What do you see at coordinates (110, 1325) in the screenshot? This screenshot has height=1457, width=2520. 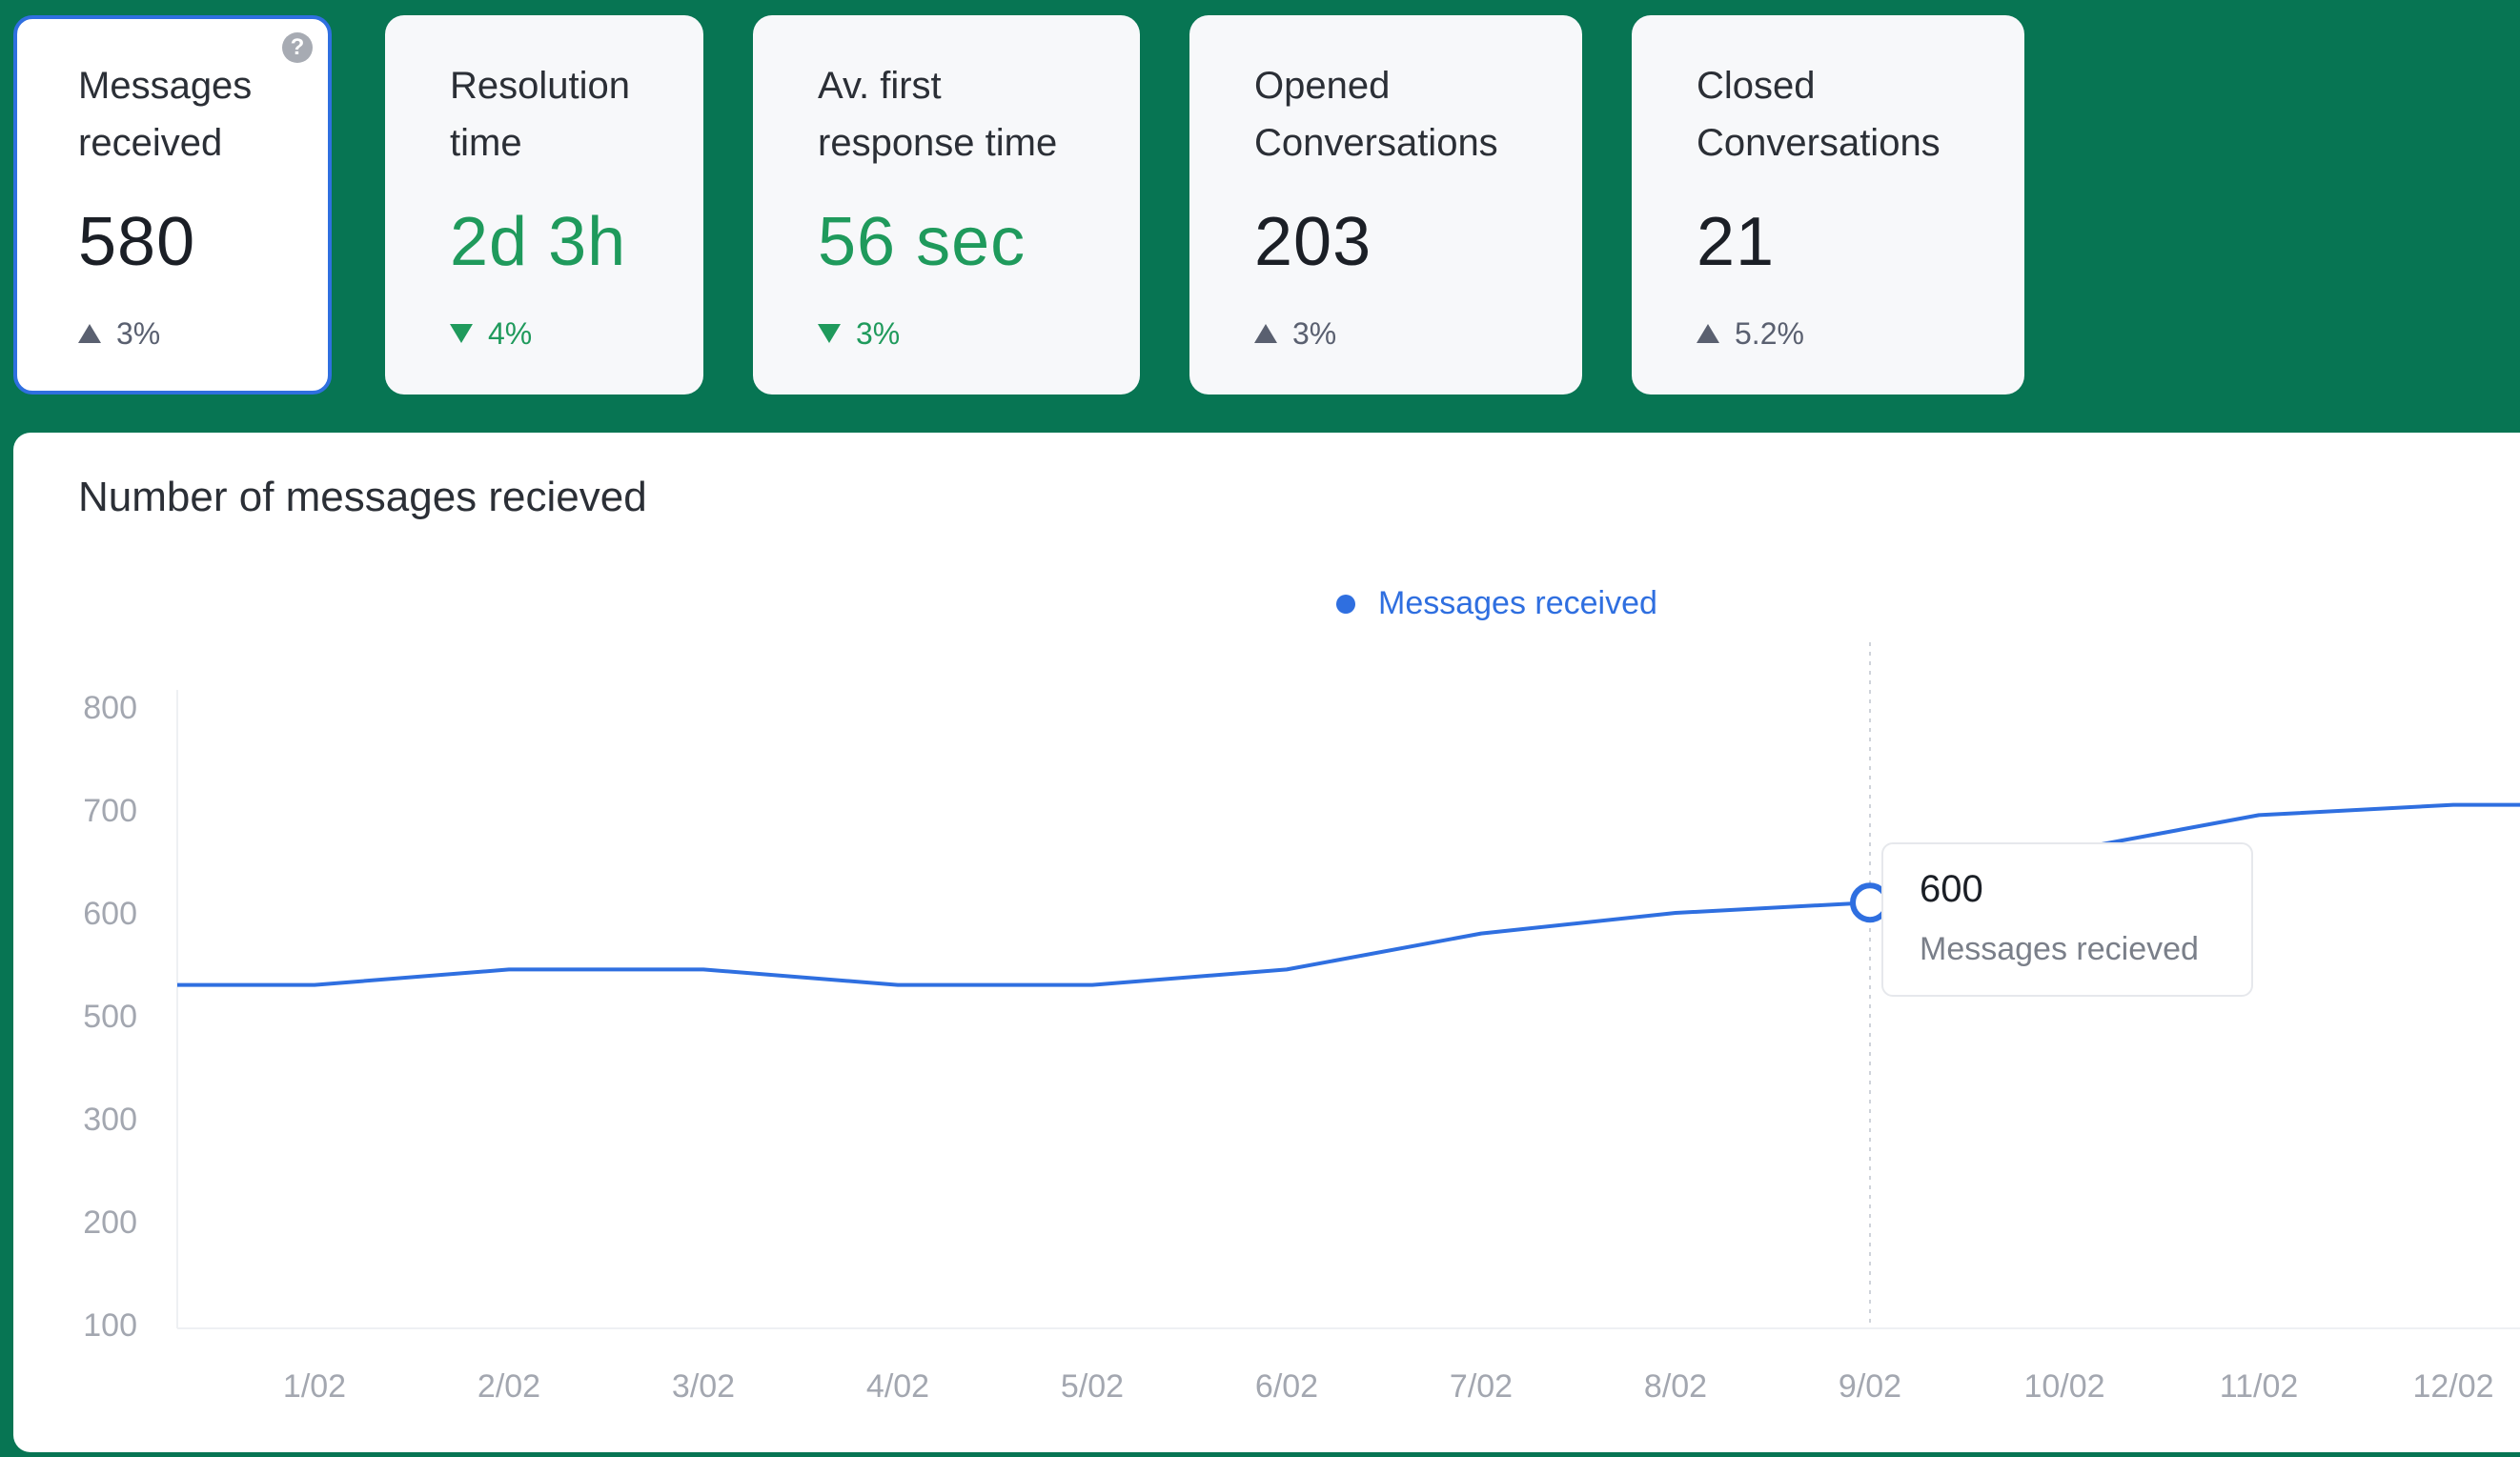 I see `y-tick-label: 100` at bounding box center [110, 1325].